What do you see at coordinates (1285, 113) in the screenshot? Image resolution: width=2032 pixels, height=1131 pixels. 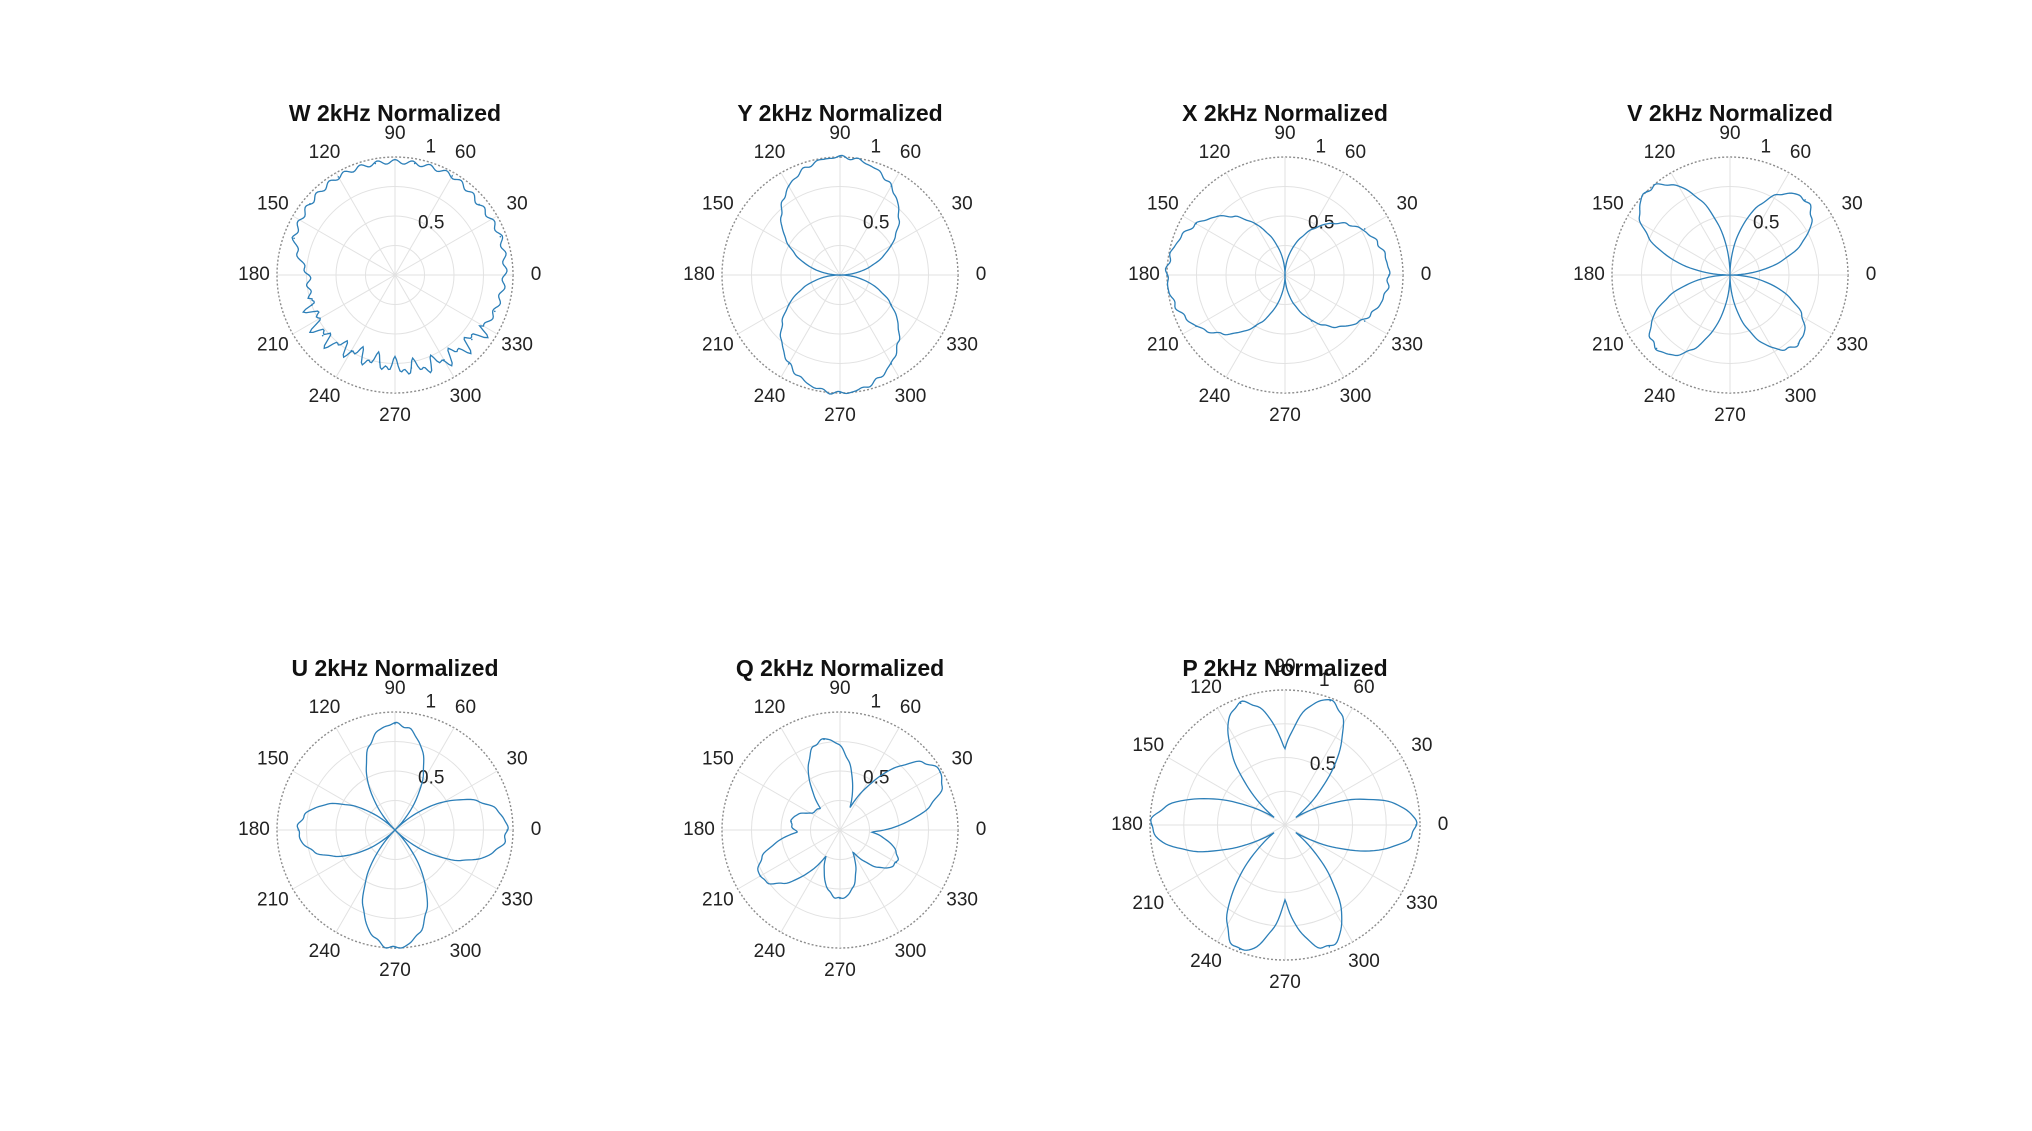 I see `panel-title: X 2kHz Normalized` at bounding box center [1285, 113].